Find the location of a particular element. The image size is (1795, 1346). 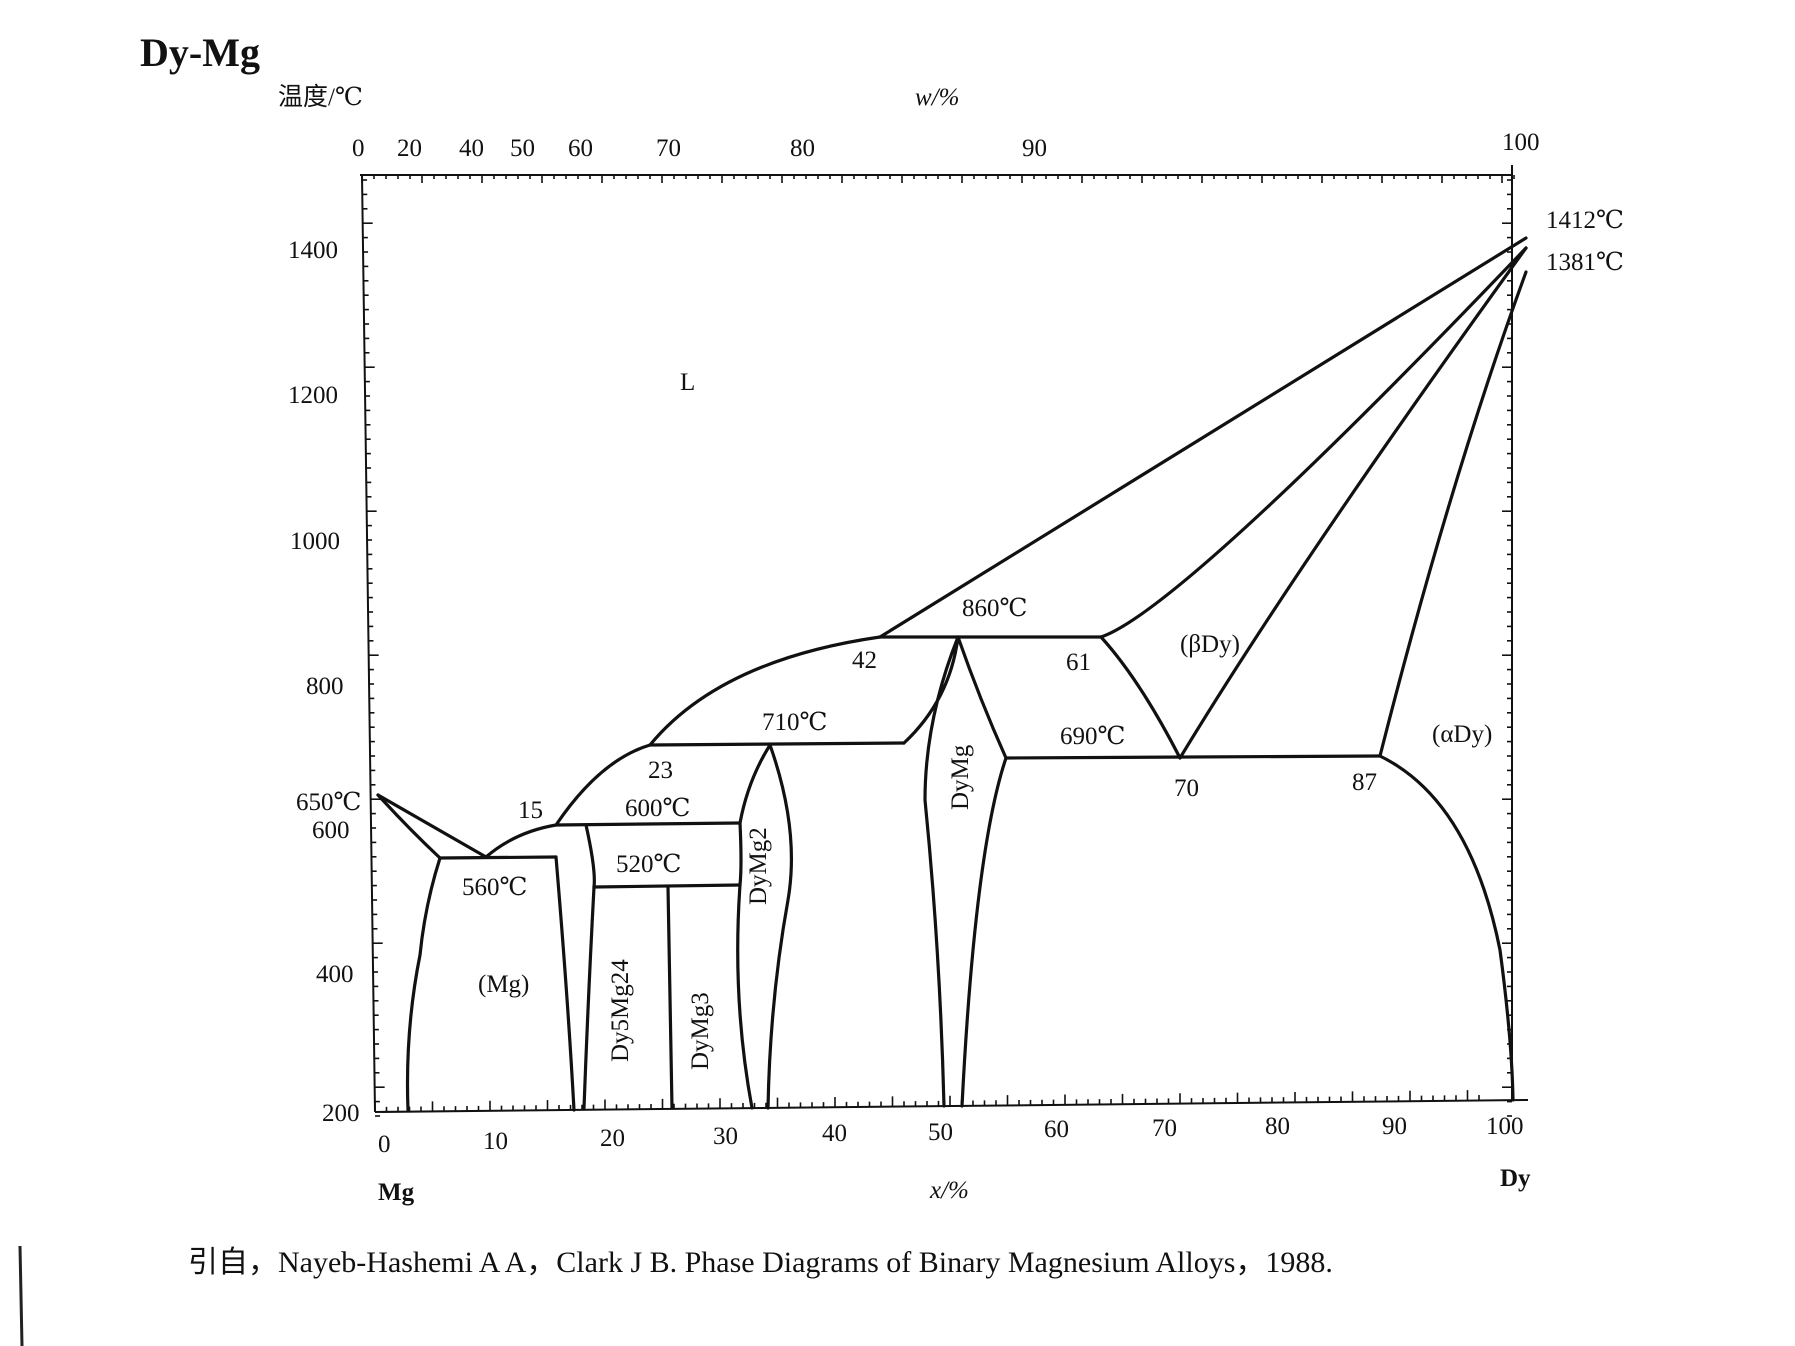

alpha-left is located at coordinates (1453, 514).